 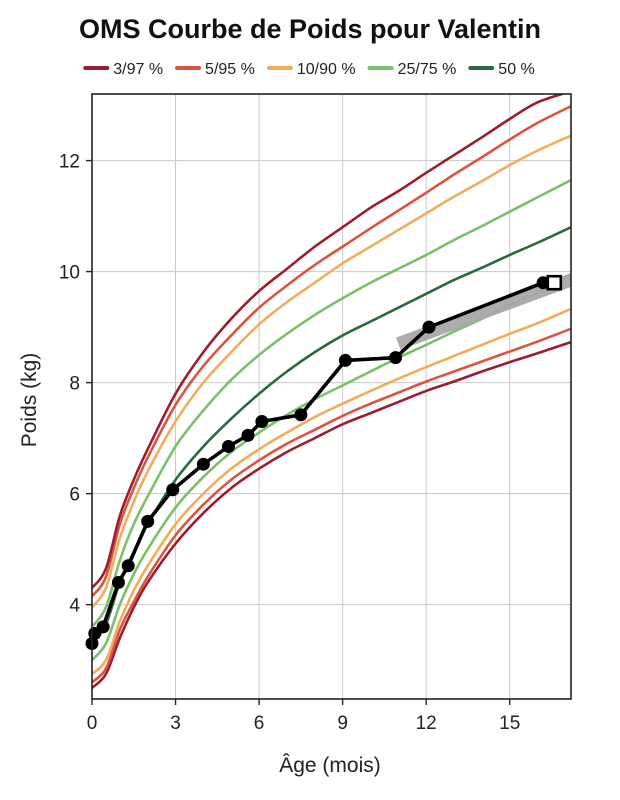 What do you see at coordinates (427, 69) in the screenshot?
I see `legend-label: 25/75 %` at bounding box center [427, 69].